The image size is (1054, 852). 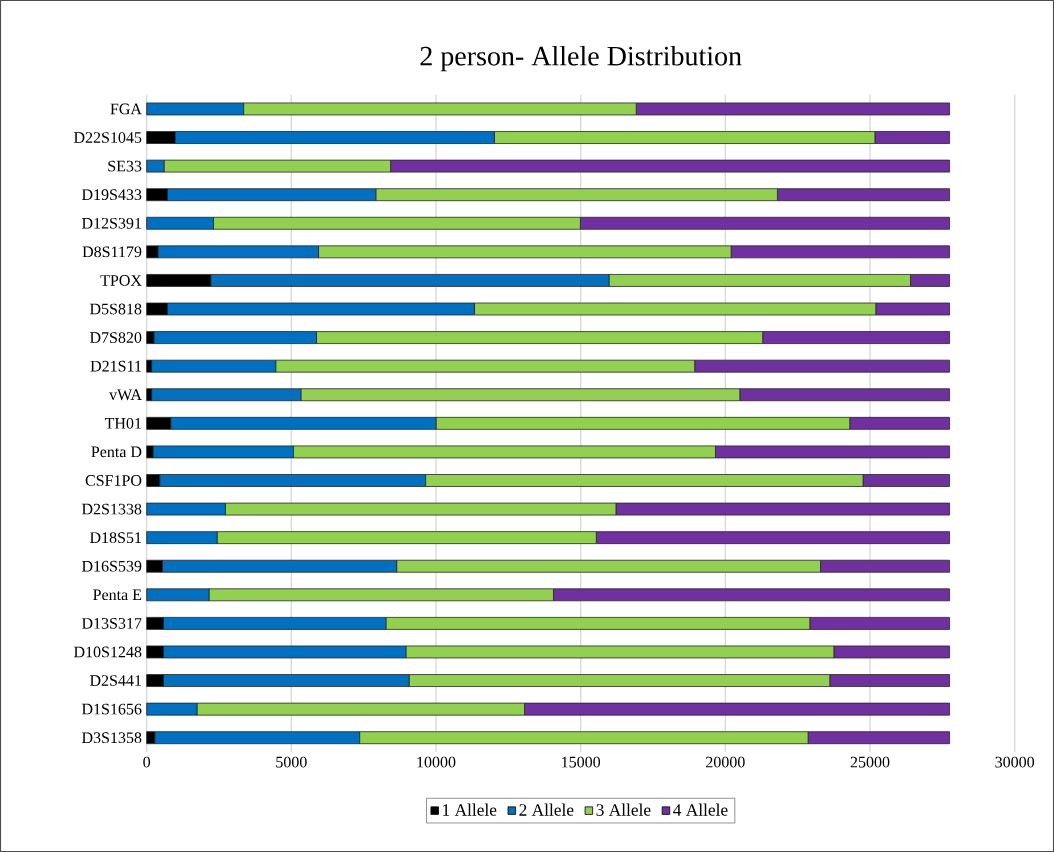 What do you see at coordinates (111, 566) in the screenshot?
I see `y-tick-label: D16S539` at bounding box center [111, 566].